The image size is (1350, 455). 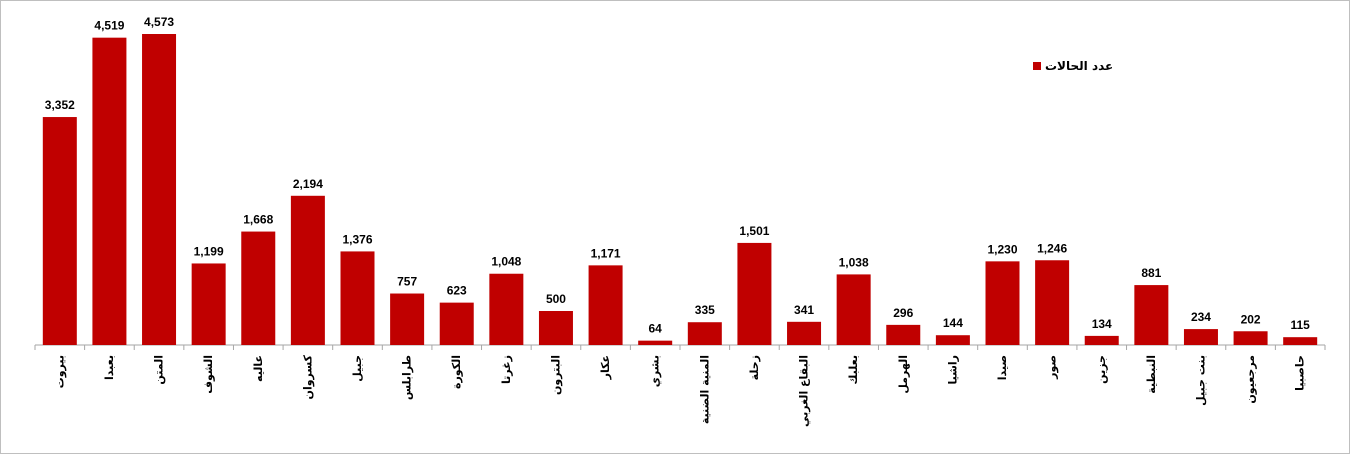 What do you see at coordinates (159, 22) in the screenshot?
I see `bar-value-label: 4,573` at bounding box center [159, 22].